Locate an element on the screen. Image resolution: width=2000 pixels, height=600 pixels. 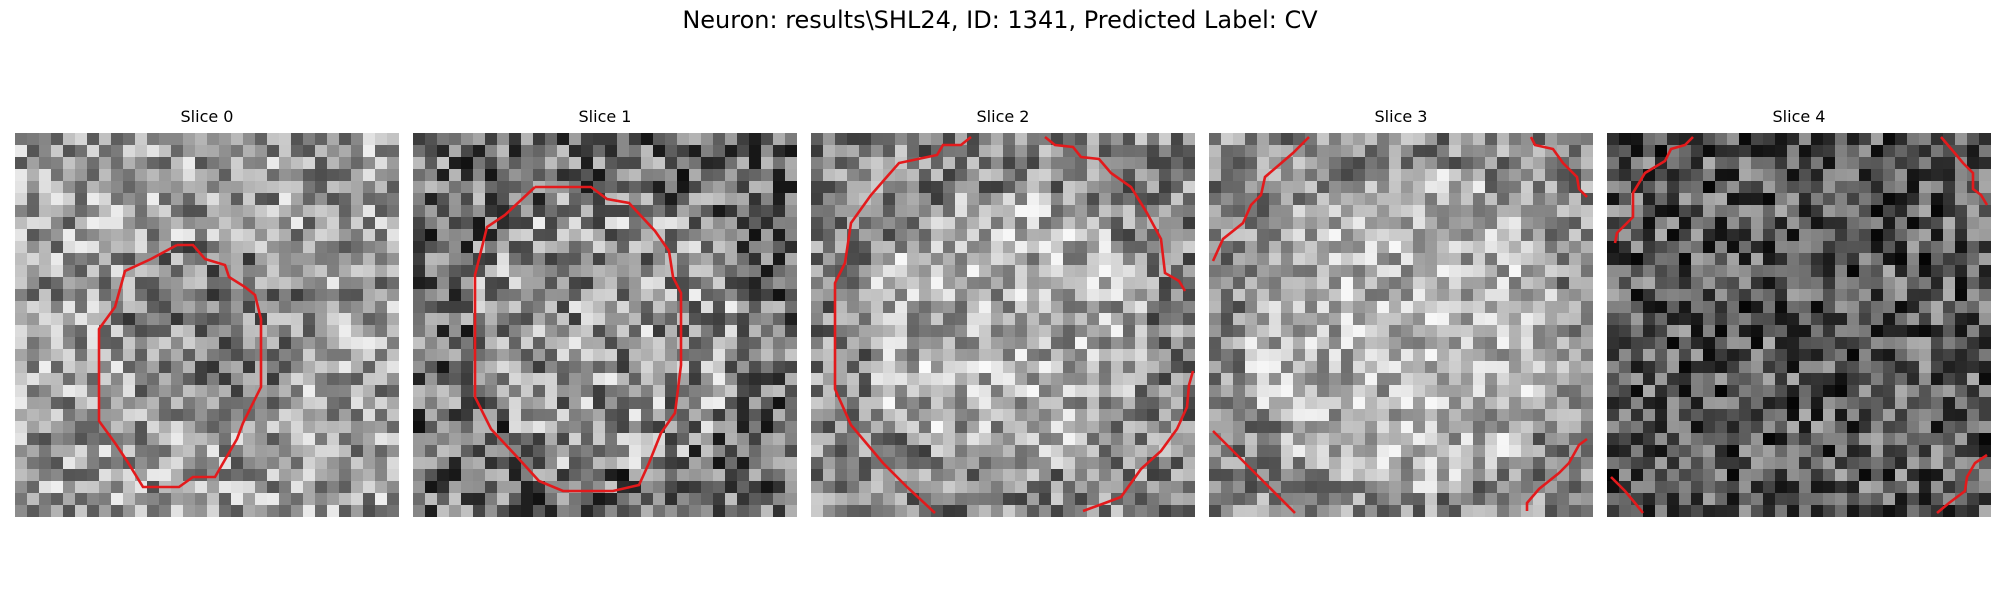
slice-panel-3: Slice 3 is located at coordinates (1401, 312).